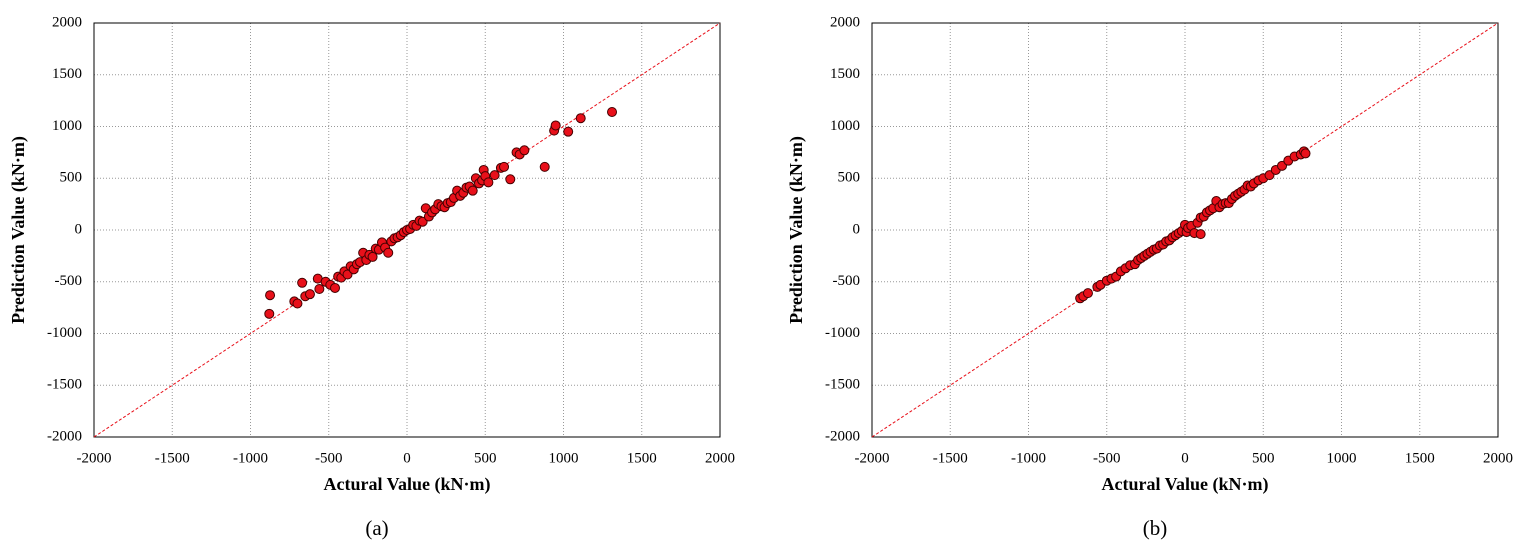  What do you see at coordinates (376, 528) in the screenshot?
I see `caption: (a)` at bounding box center [376, 528].